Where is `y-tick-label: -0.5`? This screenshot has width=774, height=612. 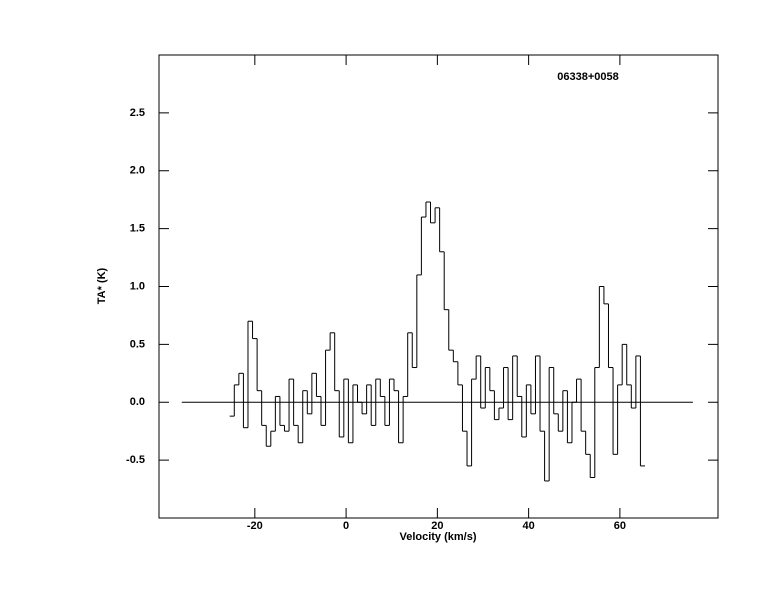 y-tick-label: -0.5 is located at coordinates (135, 460).